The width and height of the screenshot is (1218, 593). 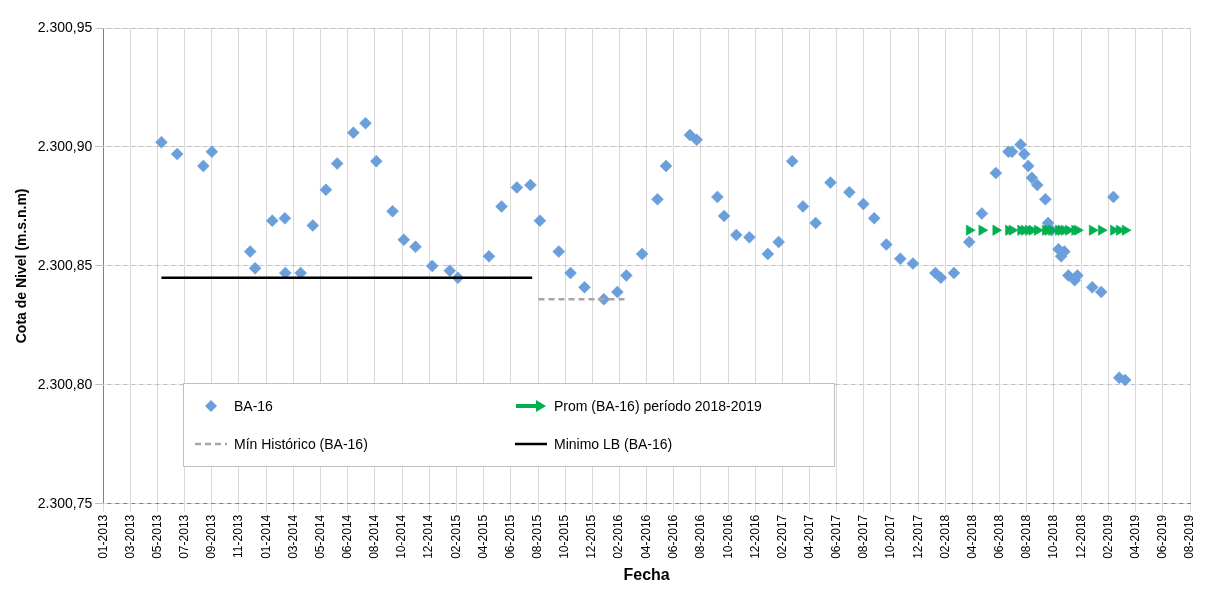 I want to click on x-tick-label: 06-2017, so click(x=836, y=536).